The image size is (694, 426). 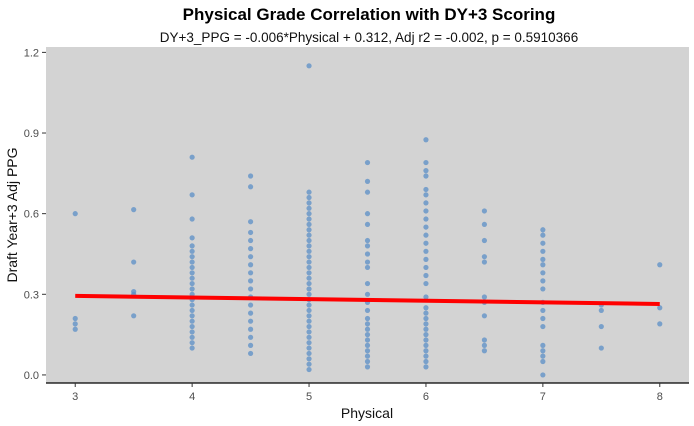 I want to click on trend-line, so click(x=367, y=299).